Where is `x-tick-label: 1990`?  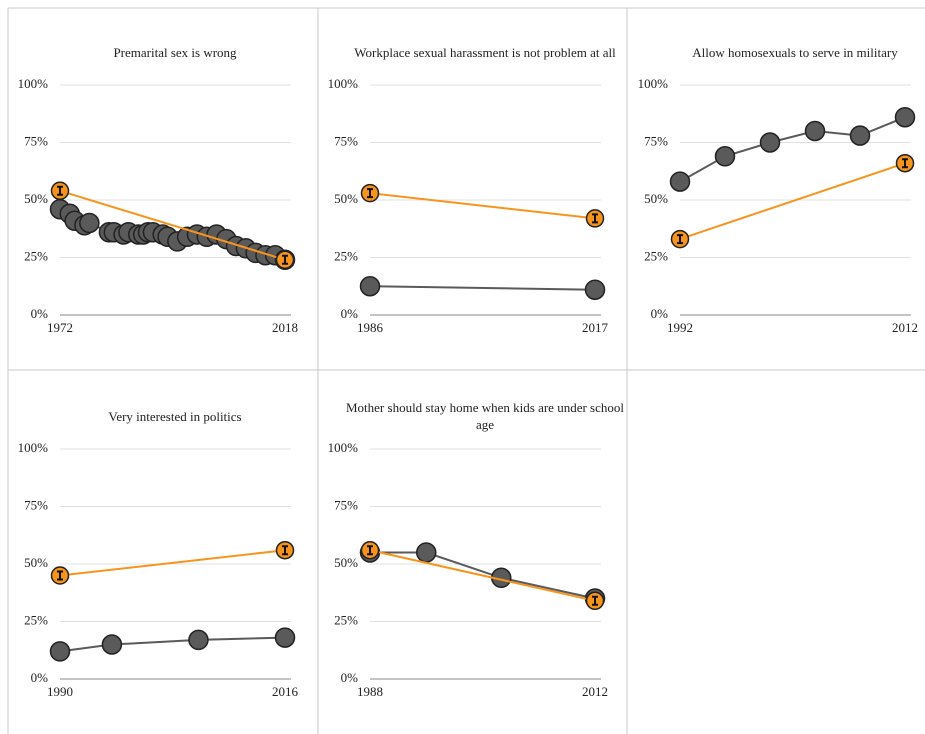 x-tick-label: 1990 is located at coordinates (60, 691).